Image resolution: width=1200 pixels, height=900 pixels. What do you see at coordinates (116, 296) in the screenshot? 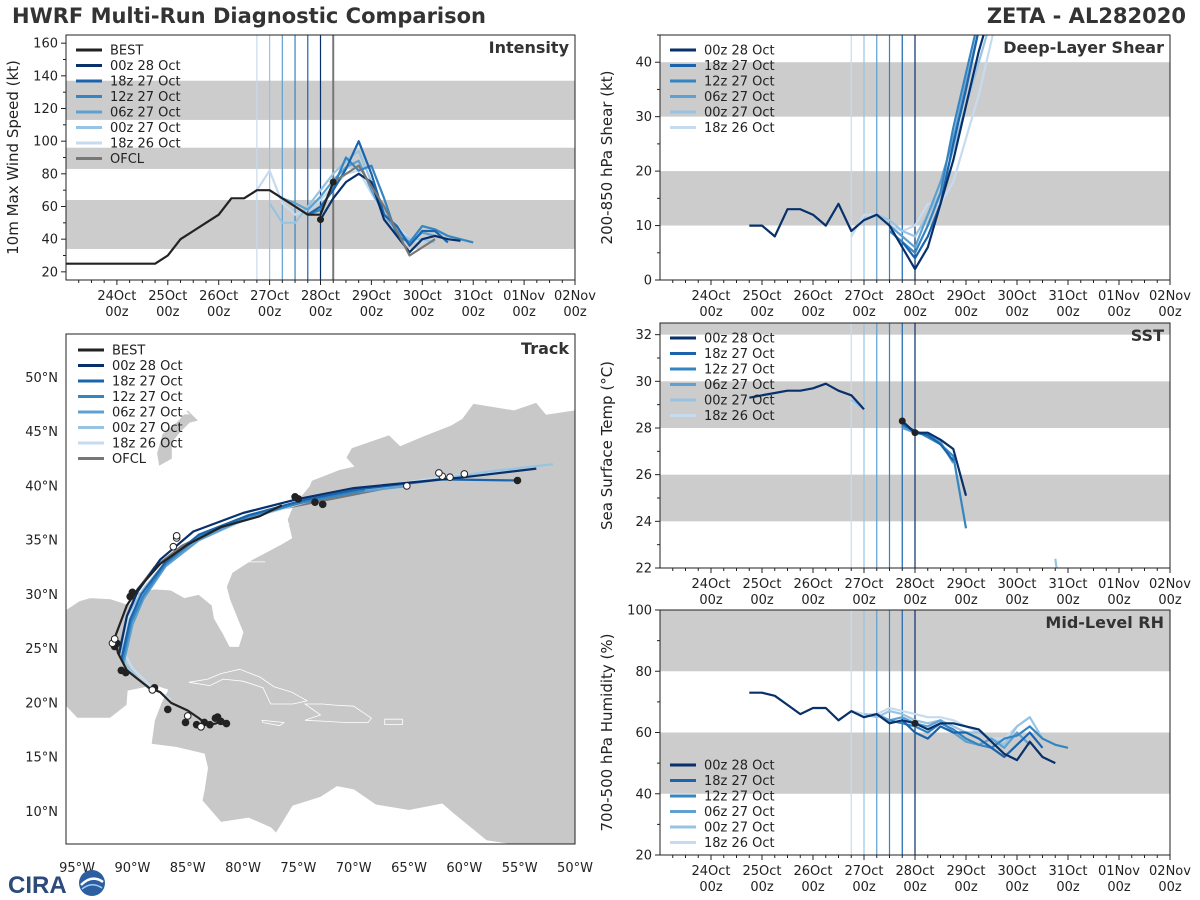
I see `intensity-xtick-label: 24Oct` at bounding box center [116, 296].